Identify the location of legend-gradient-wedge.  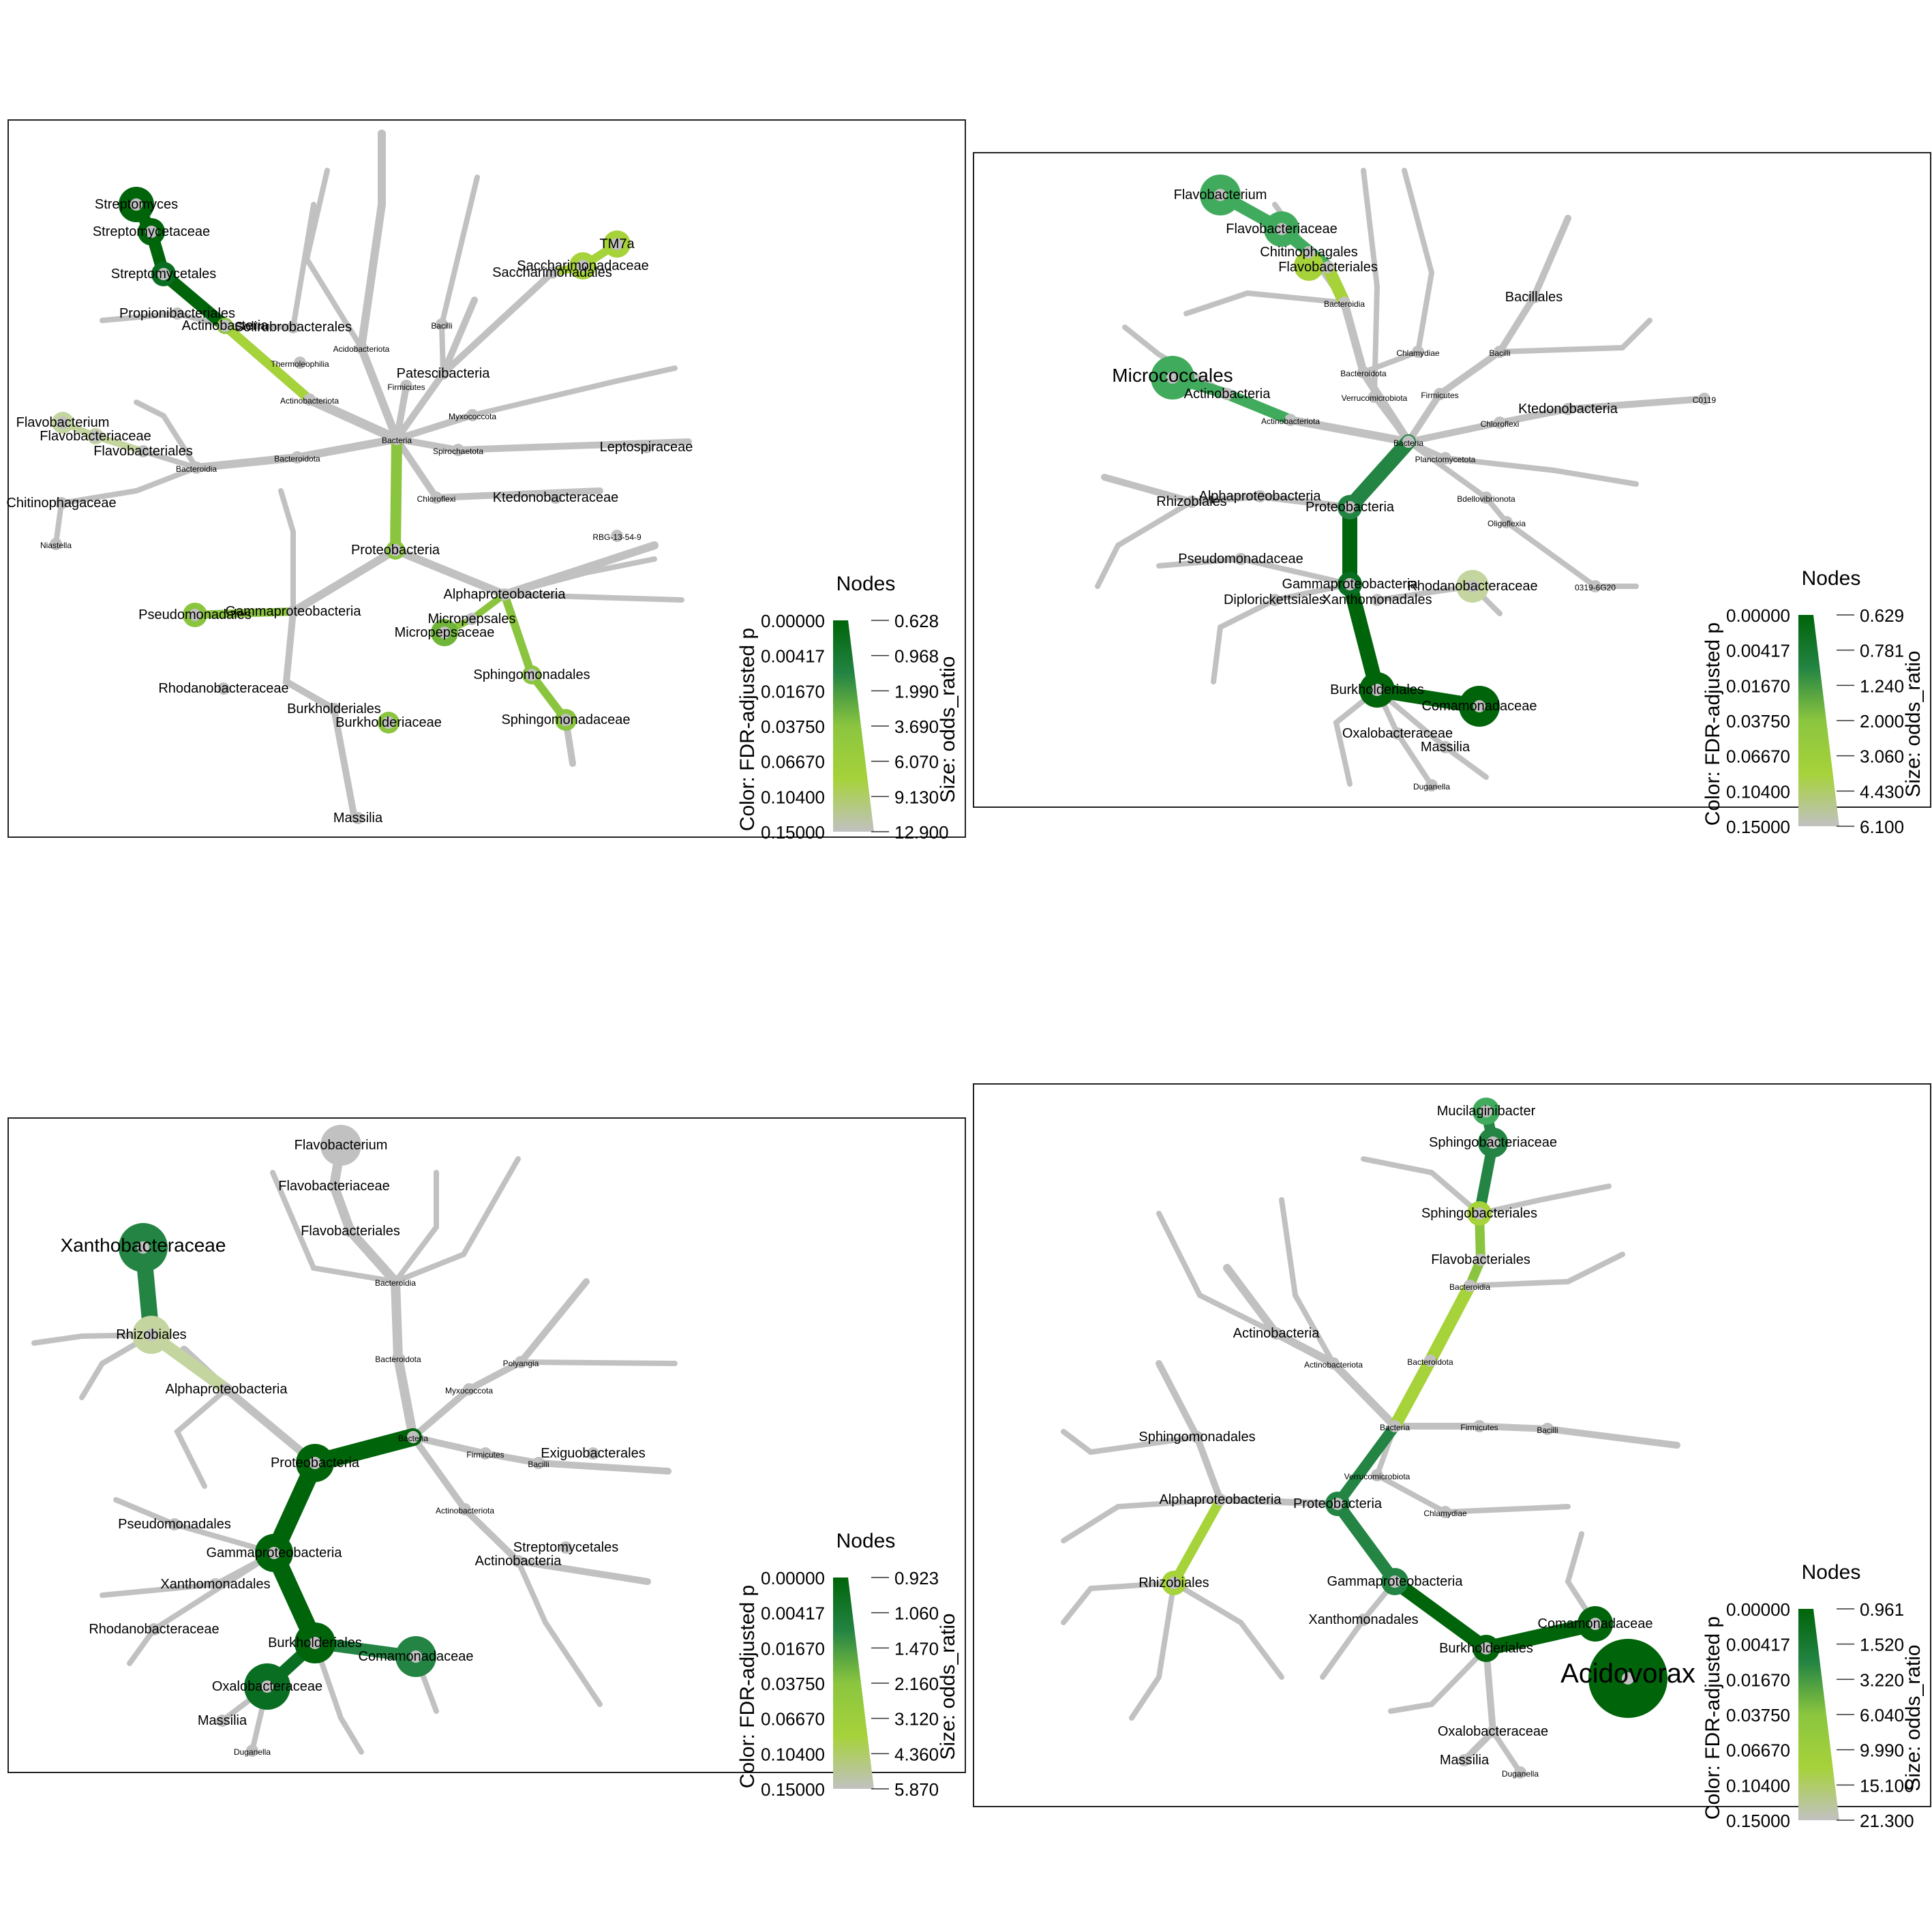
(1818, 1715).